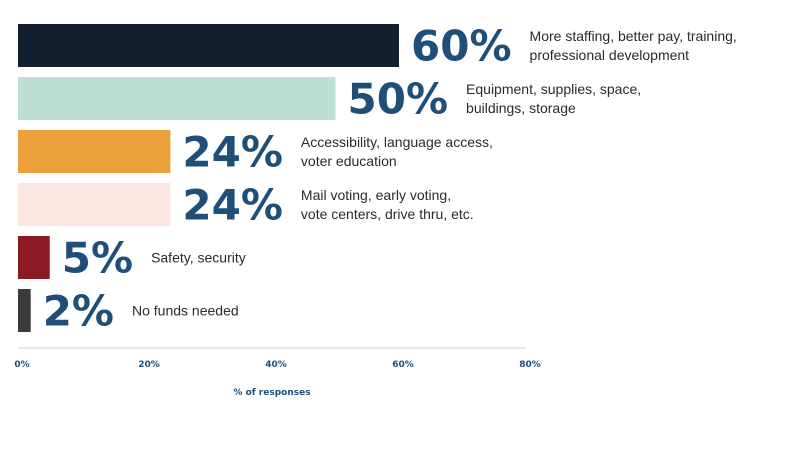 This screenshot has width=800, height=450. What do you see at coordinates (349, 161) in the screenshot?
I see `bar-category-label: voter education` at bounding box center [349, 161].